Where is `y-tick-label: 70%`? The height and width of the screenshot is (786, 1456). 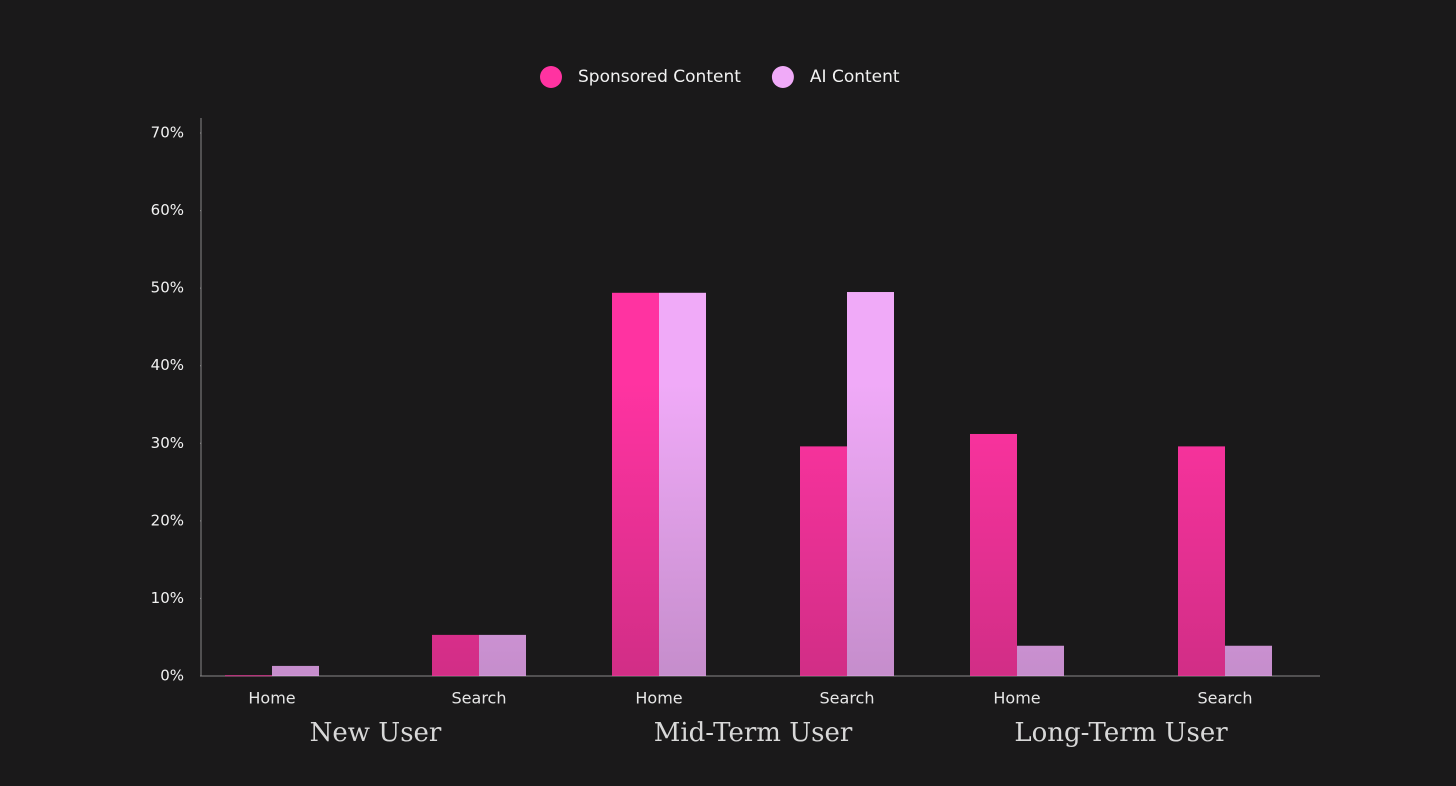
y-tick-label: 70% is located at coordinates (167, 133).